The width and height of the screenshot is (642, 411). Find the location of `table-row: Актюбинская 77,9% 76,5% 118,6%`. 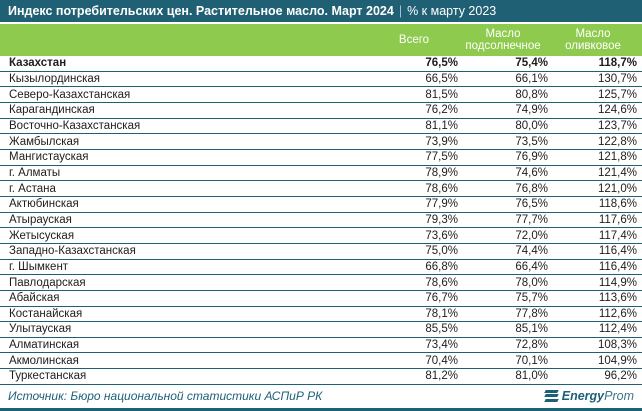

table-row: Актюбинская 77,9% 76,5% 118,6% is located at coordinates (321, 204).